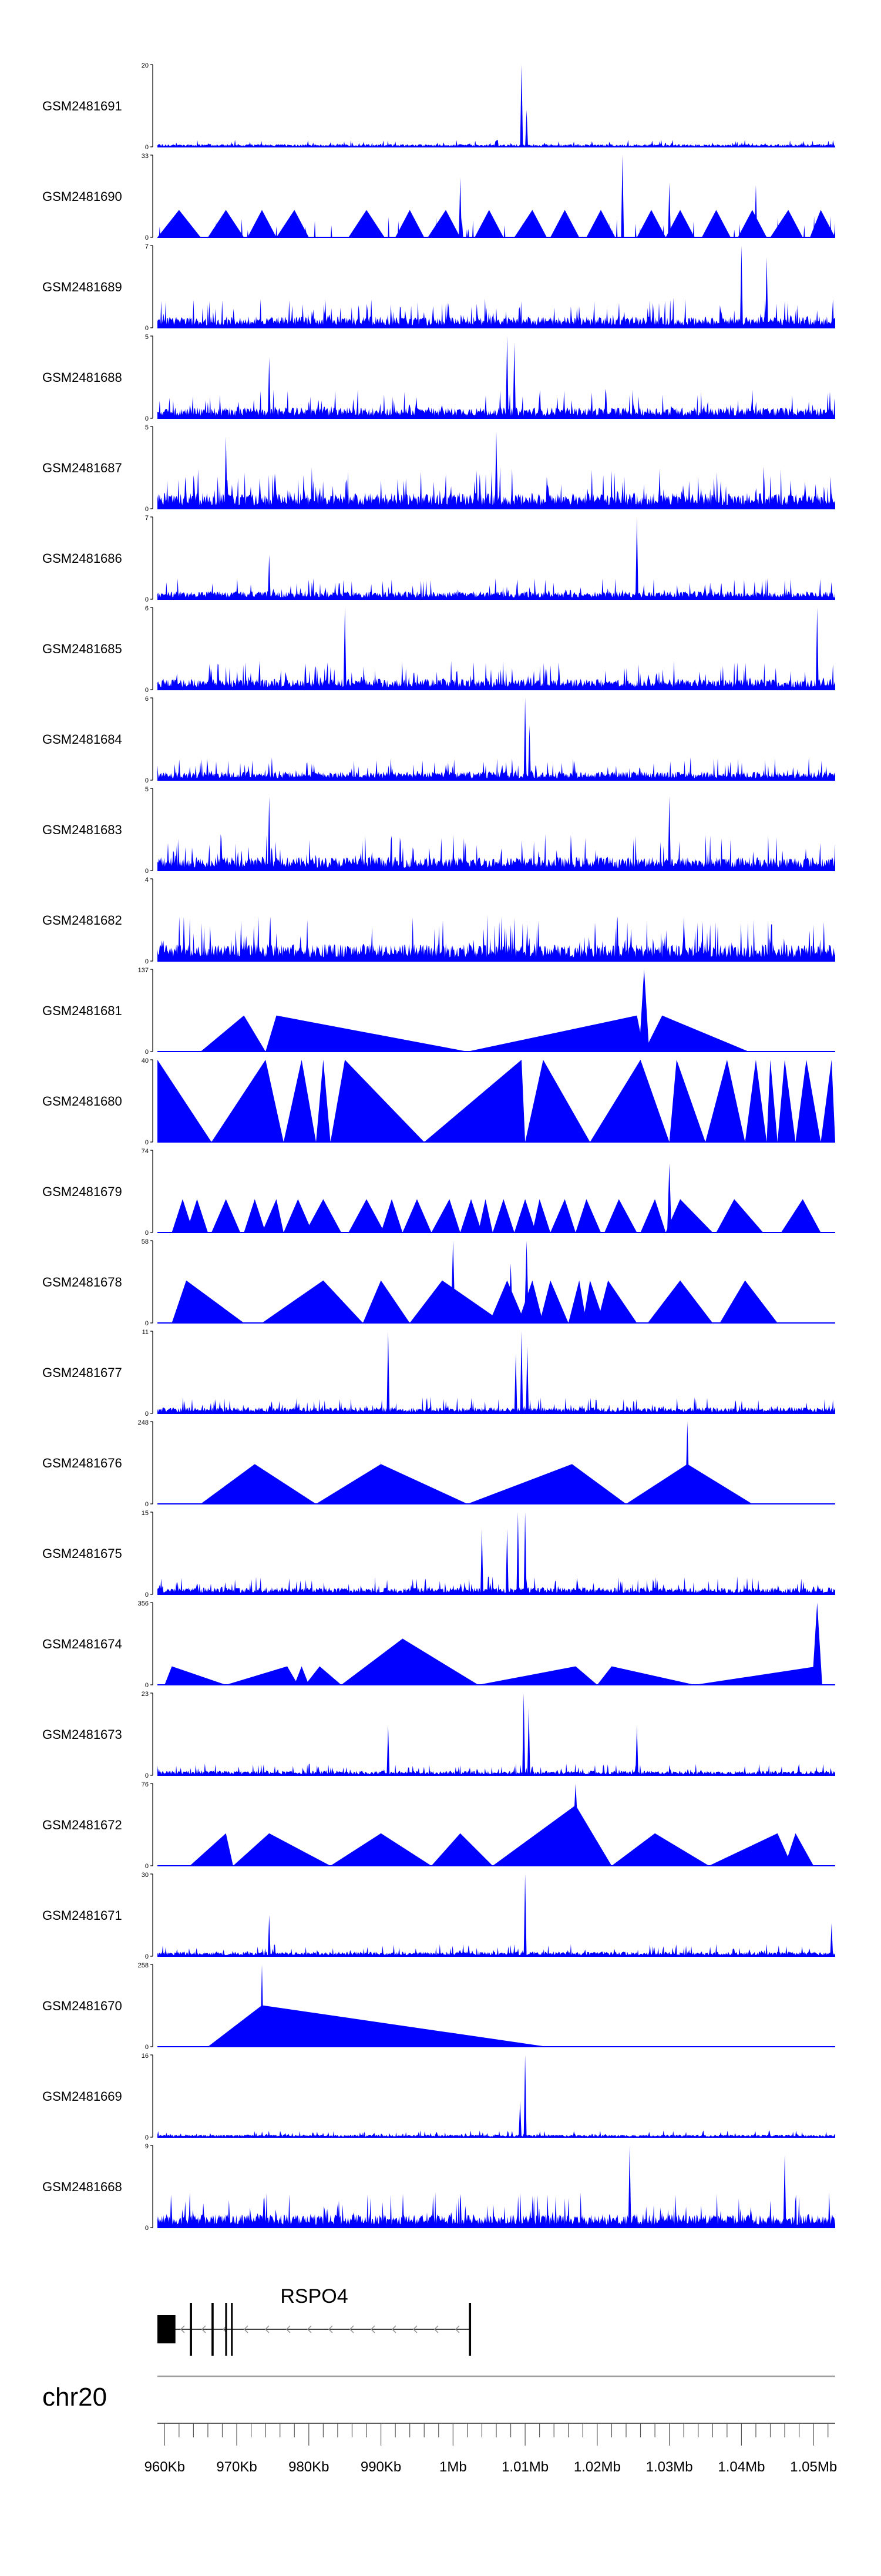  I want to click on track-label: GSM2481687, so click(82, 468).